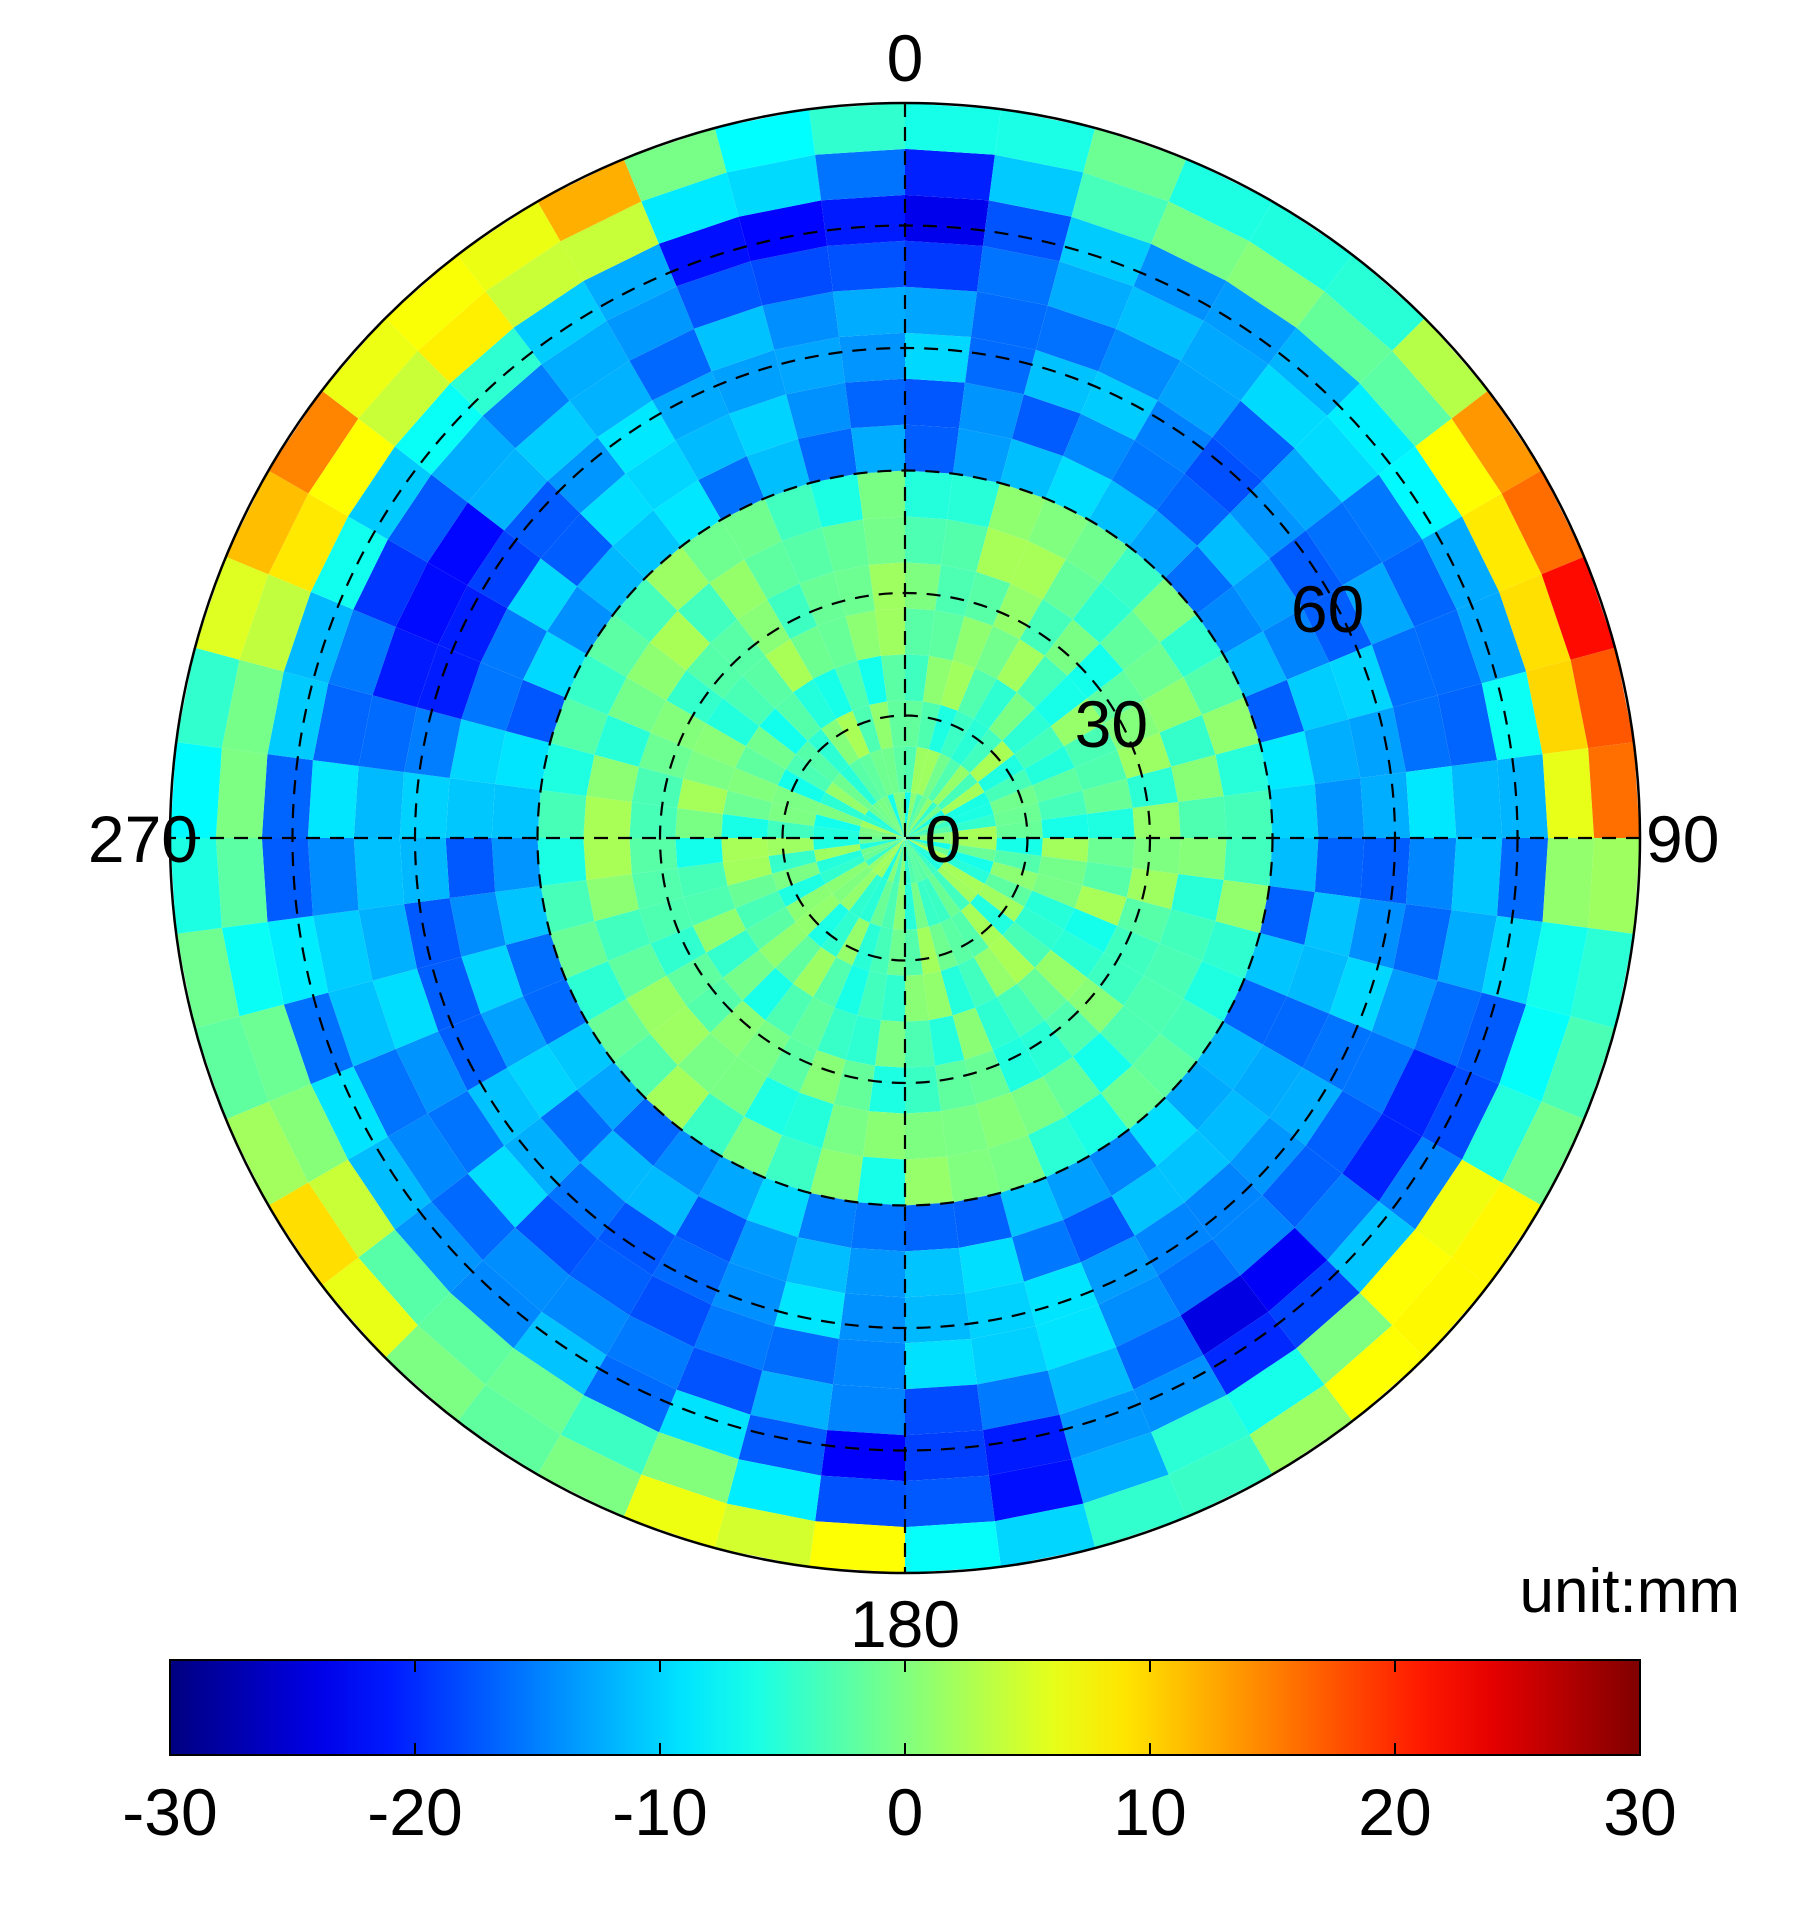  What do you see at coordinates (659, 1812) in the screenshot?
I see `colorbar-tick-label: -10` at bounding box center [659, 1812].